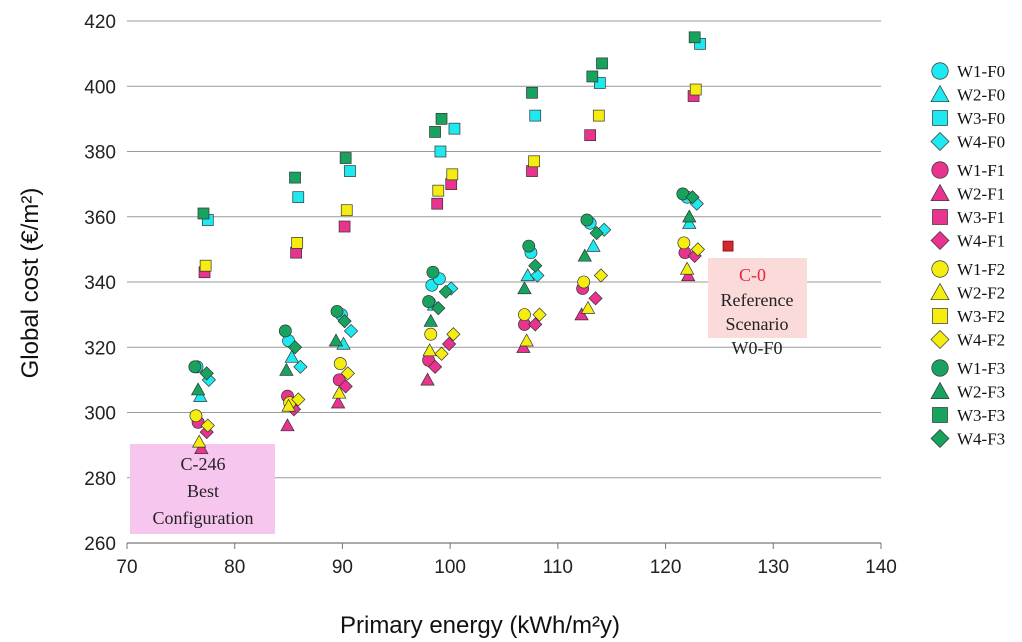  What do you see at coordinates (981, 194) in the screenshot?
I see `legend-label: W2-F1` at bounding box center [981, 194].